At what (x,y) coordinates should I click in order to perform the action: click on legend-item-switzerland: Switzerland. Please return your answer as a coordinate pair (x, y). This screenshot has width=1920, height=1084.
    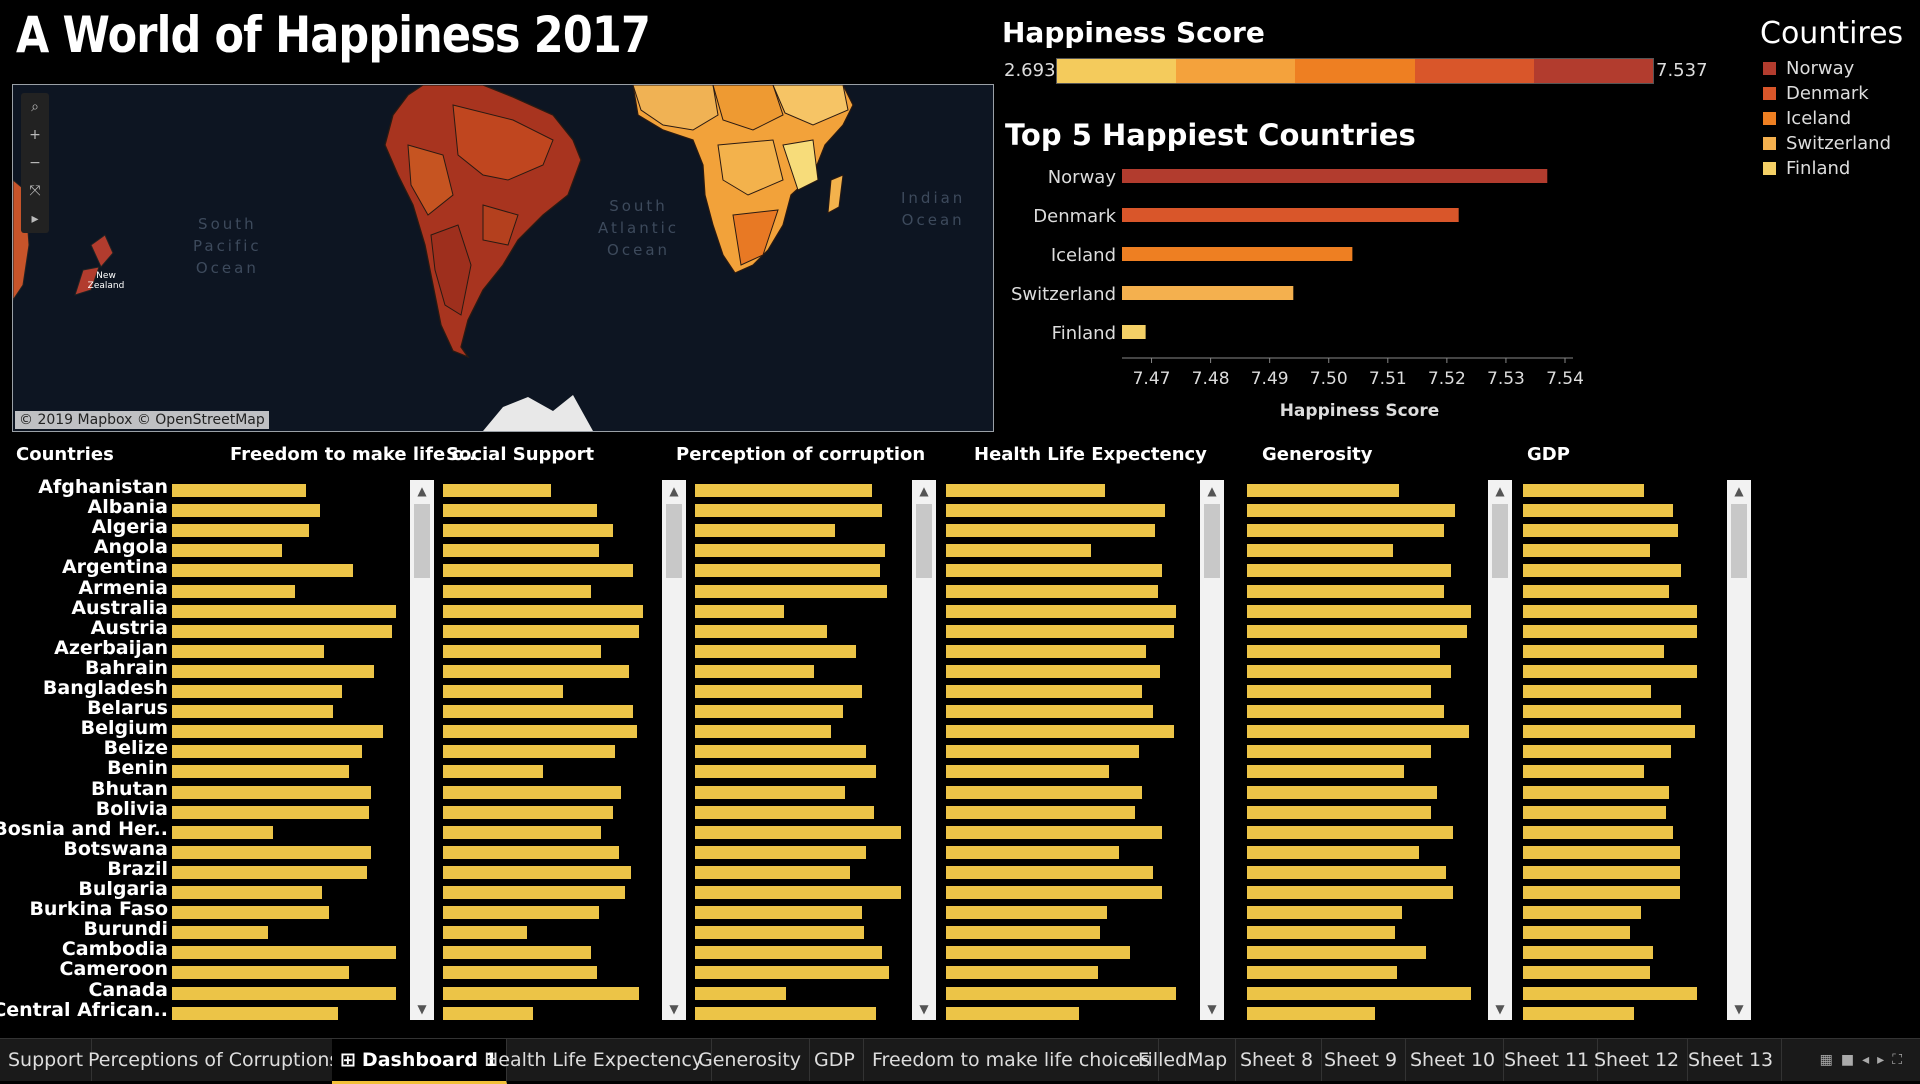
    Looking at the image, I should click on (1827, 143).